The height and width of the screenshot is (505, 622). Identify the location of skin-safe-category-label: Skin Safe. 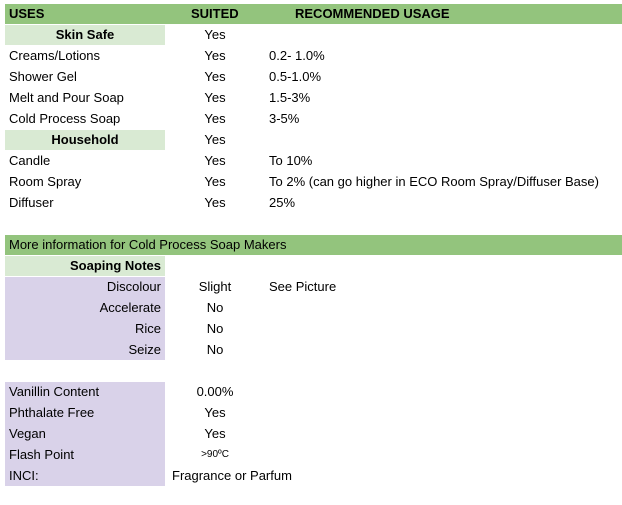
(85, 34).